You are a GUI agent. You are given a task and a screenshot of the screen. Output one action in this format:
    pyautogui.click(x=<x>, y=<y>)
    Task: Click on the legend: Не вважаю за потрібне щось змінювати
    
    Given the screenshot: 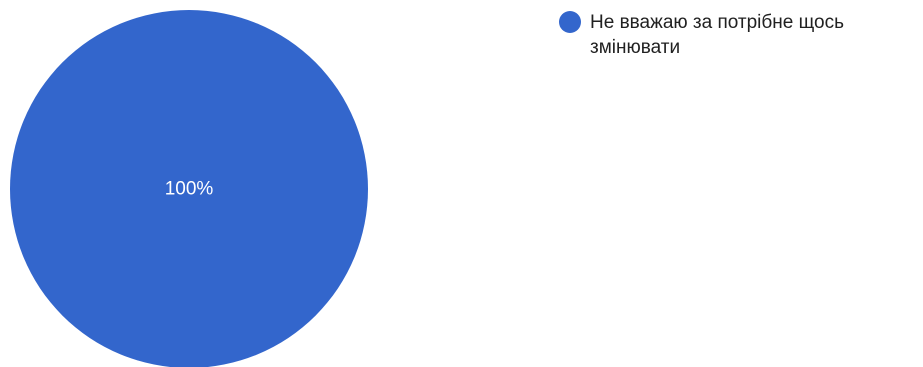 What is the action you would take?
    pyautogui.click(x=739, y=35)
    